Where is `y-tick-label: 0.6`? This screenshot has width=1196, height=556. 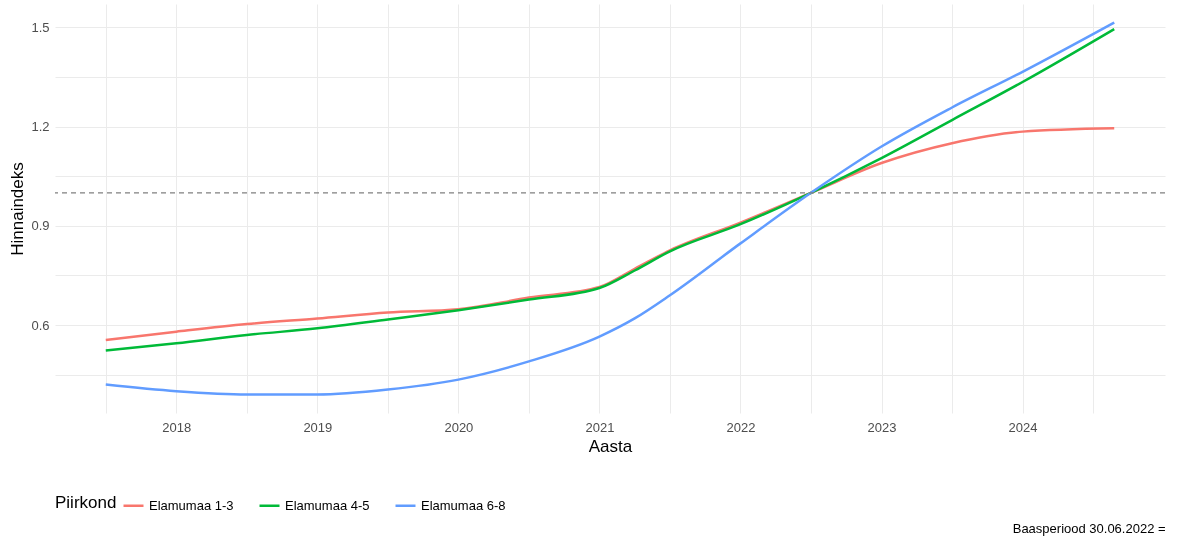
y-tick-label: 0.6 is located at coordinates (40, 325).